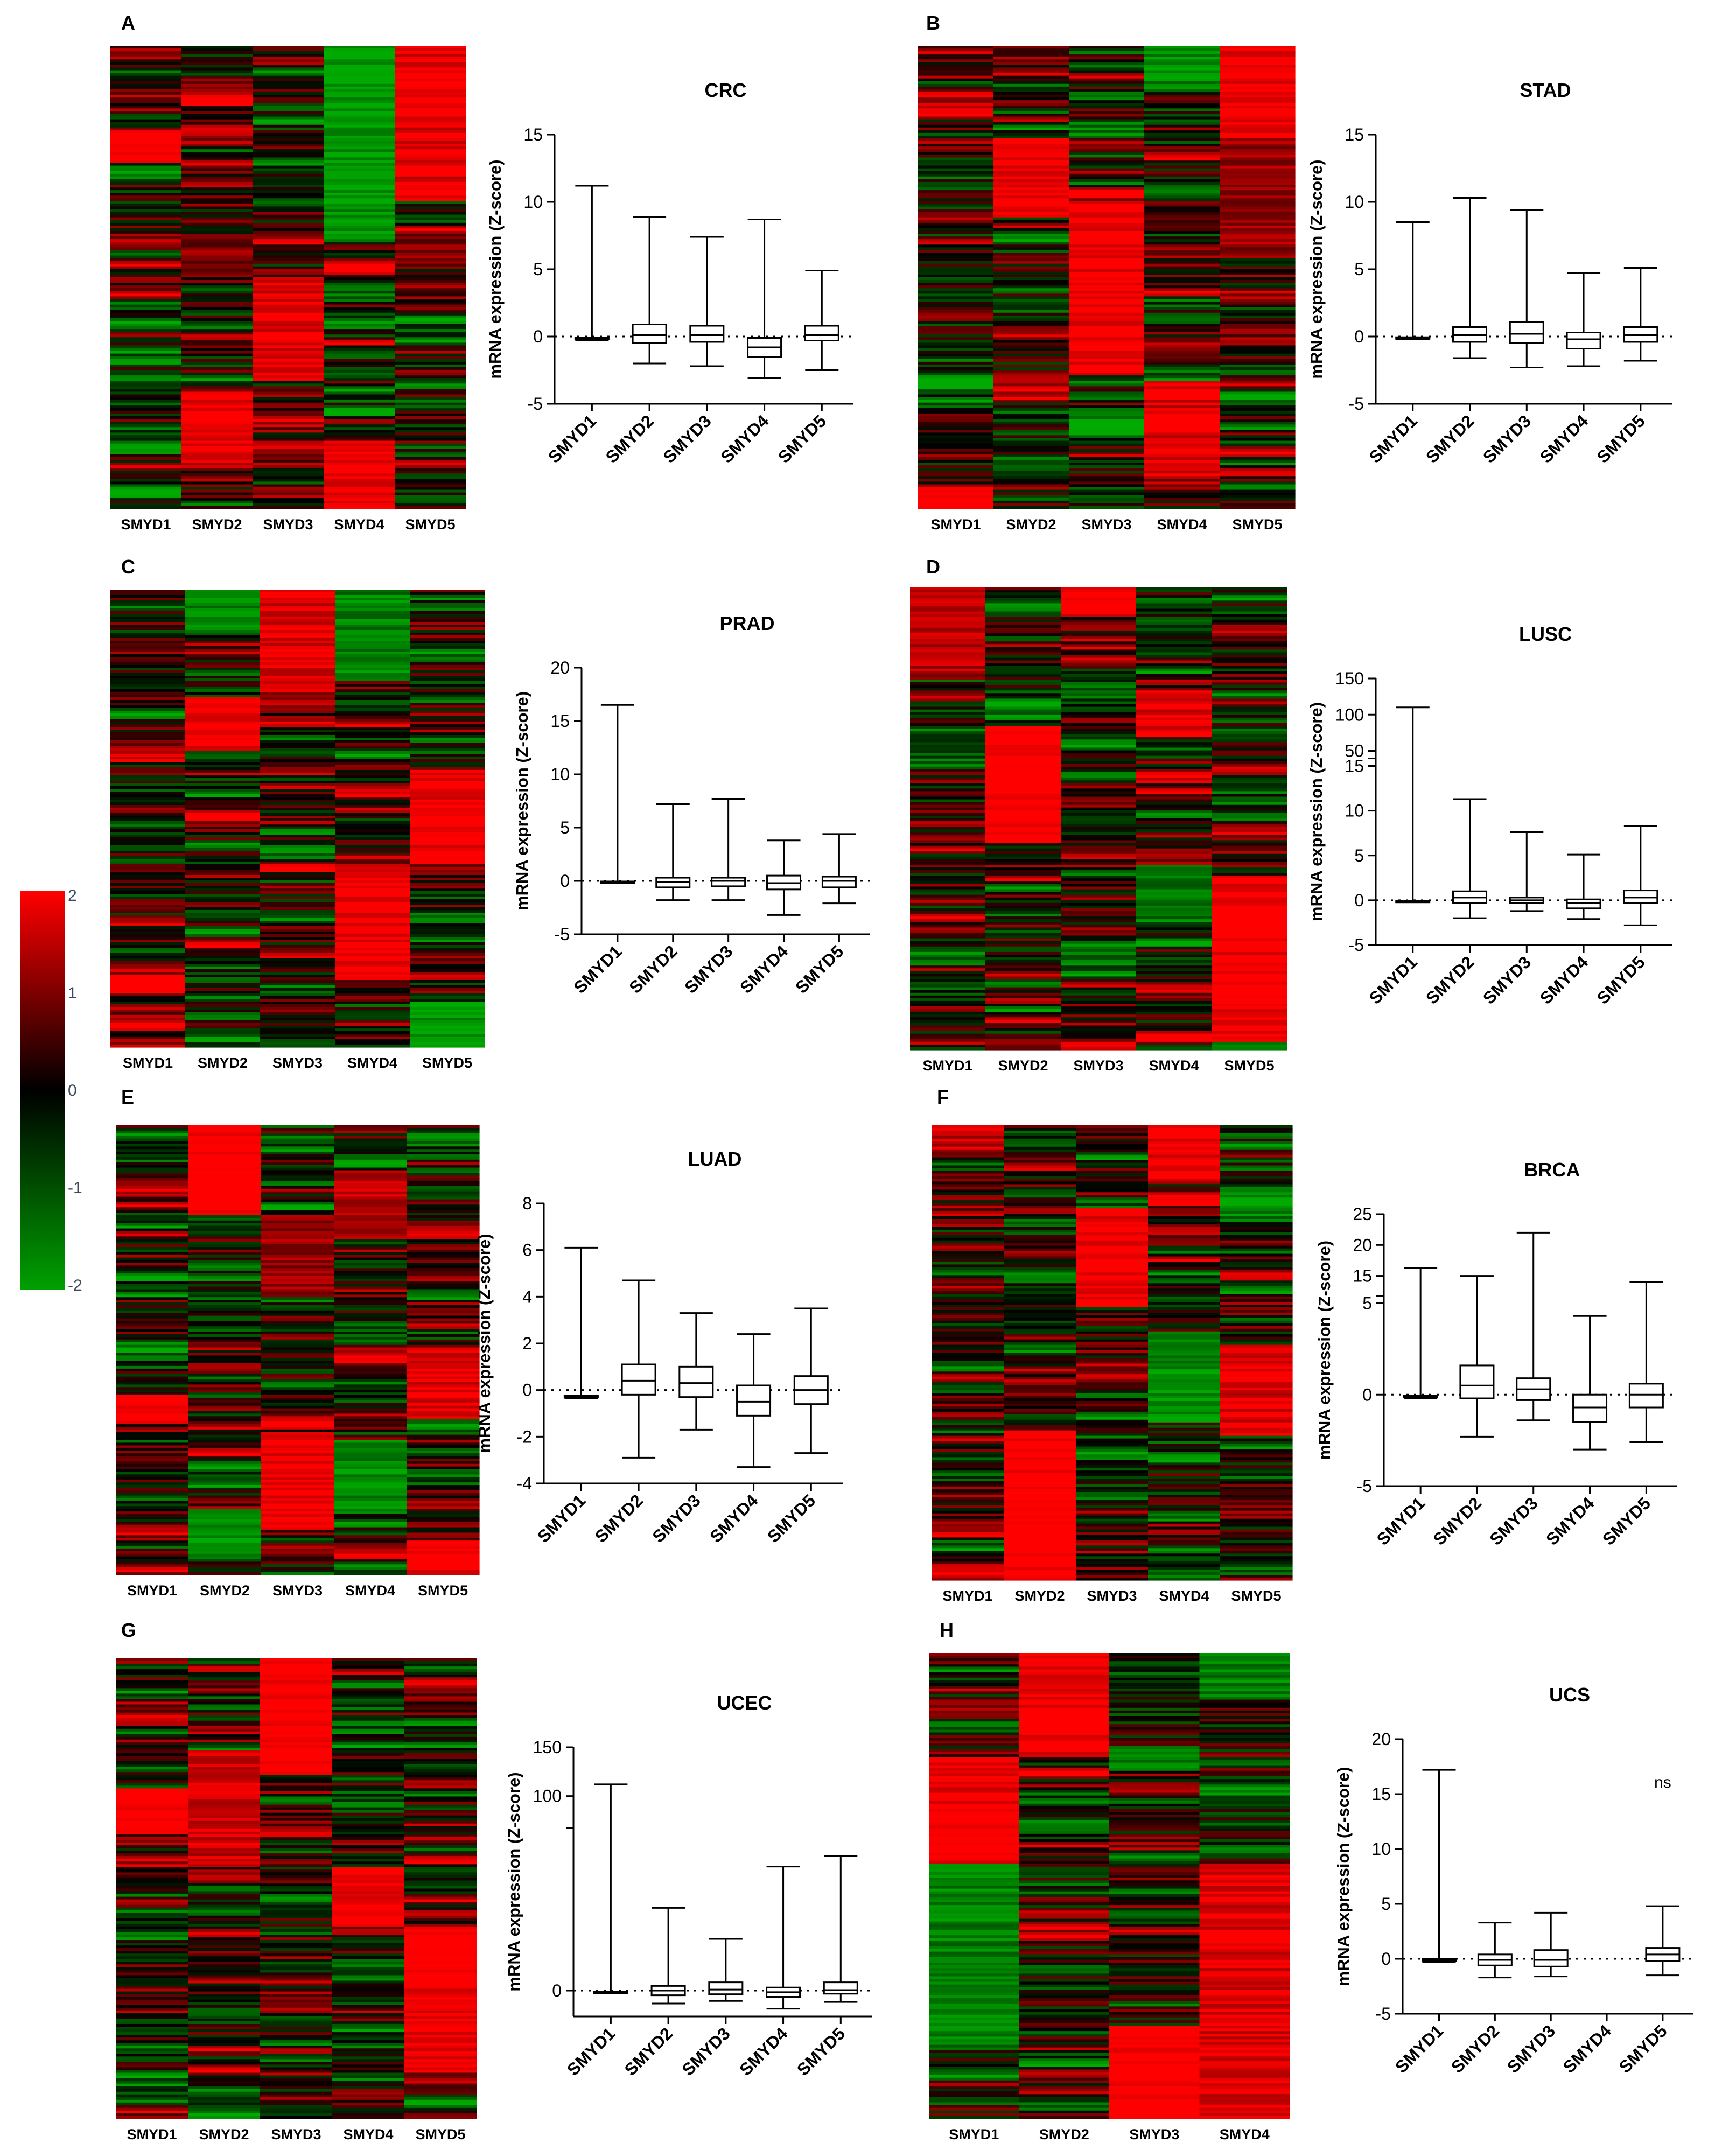  What do you see at coordinates (128, 1630) in the screenshot?
I see `panel-label-g: G` at bounding box center [128, 1630].